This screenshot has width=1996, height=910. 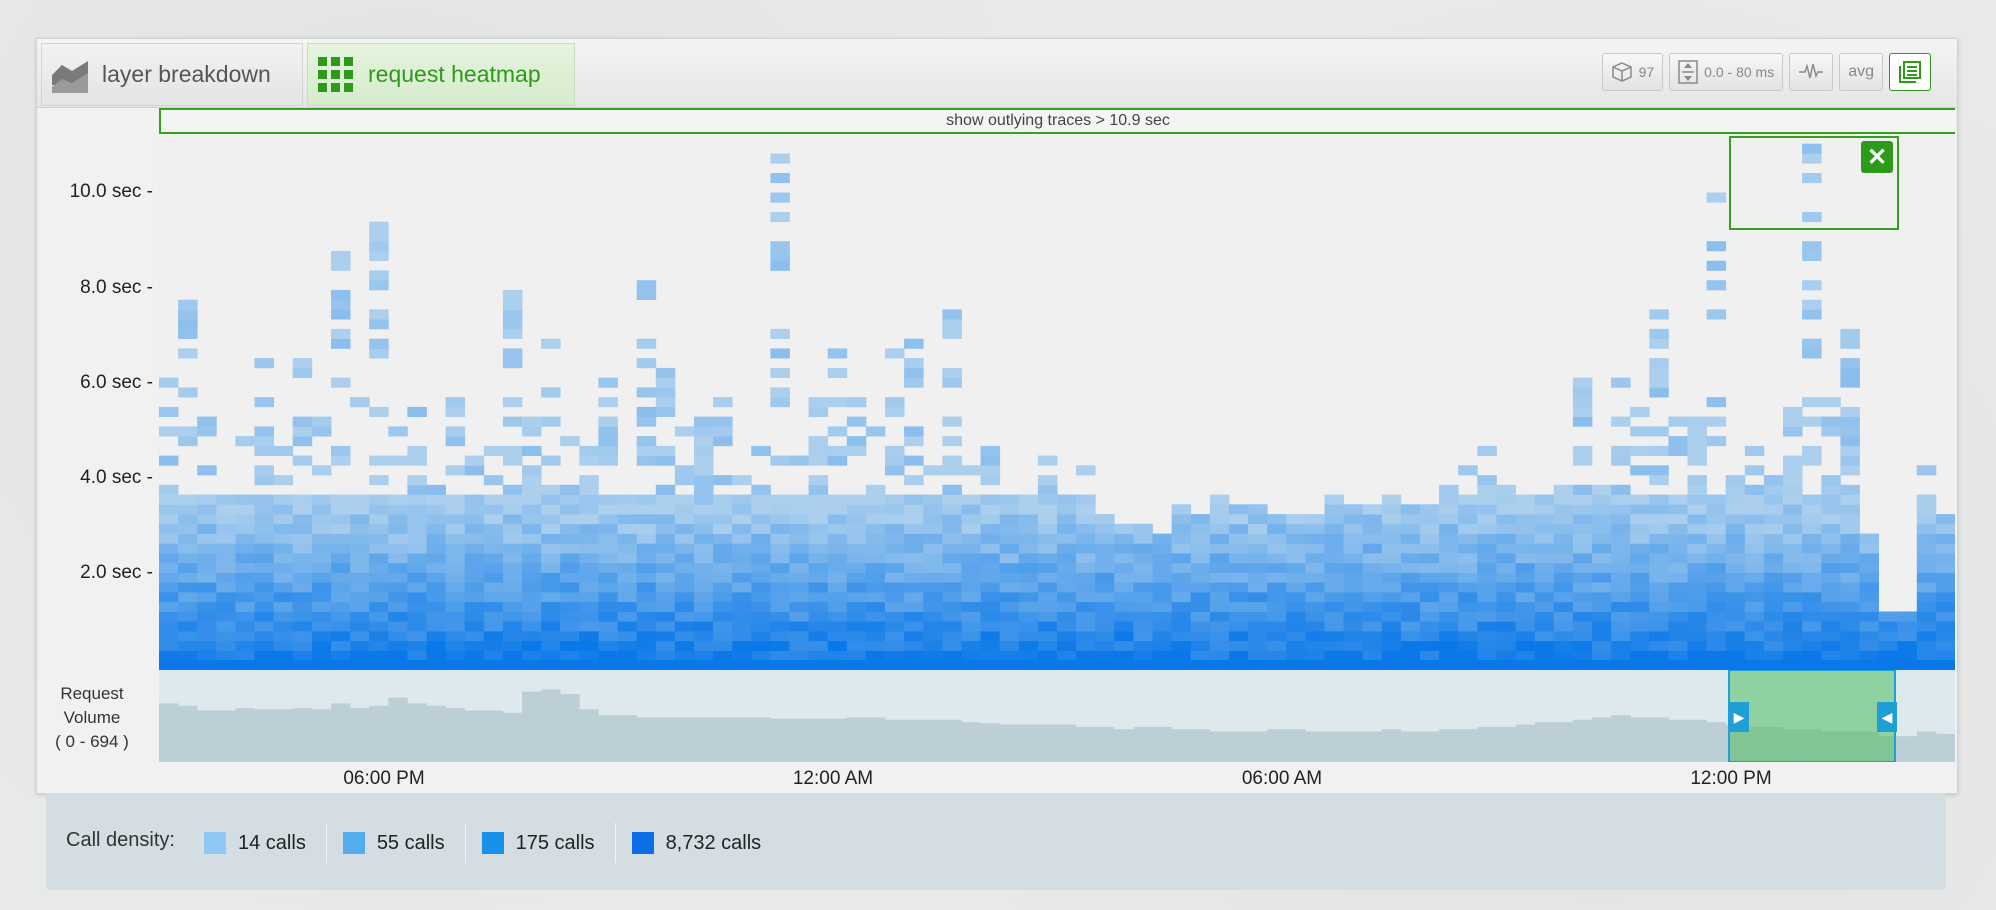 What do you see at coordinates (1814, 183) in the screenshot?
I see `outlier-selection-box` at bounding box center [1814, 183].